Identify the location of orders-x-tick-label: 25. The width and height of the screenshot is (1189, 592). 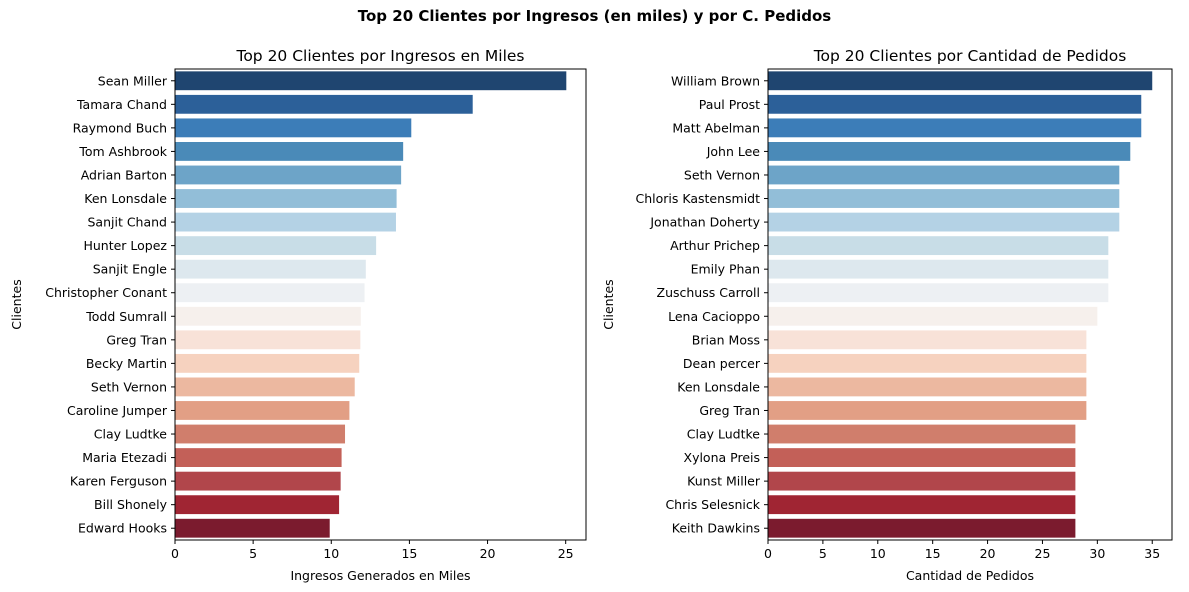
(1043, 553).